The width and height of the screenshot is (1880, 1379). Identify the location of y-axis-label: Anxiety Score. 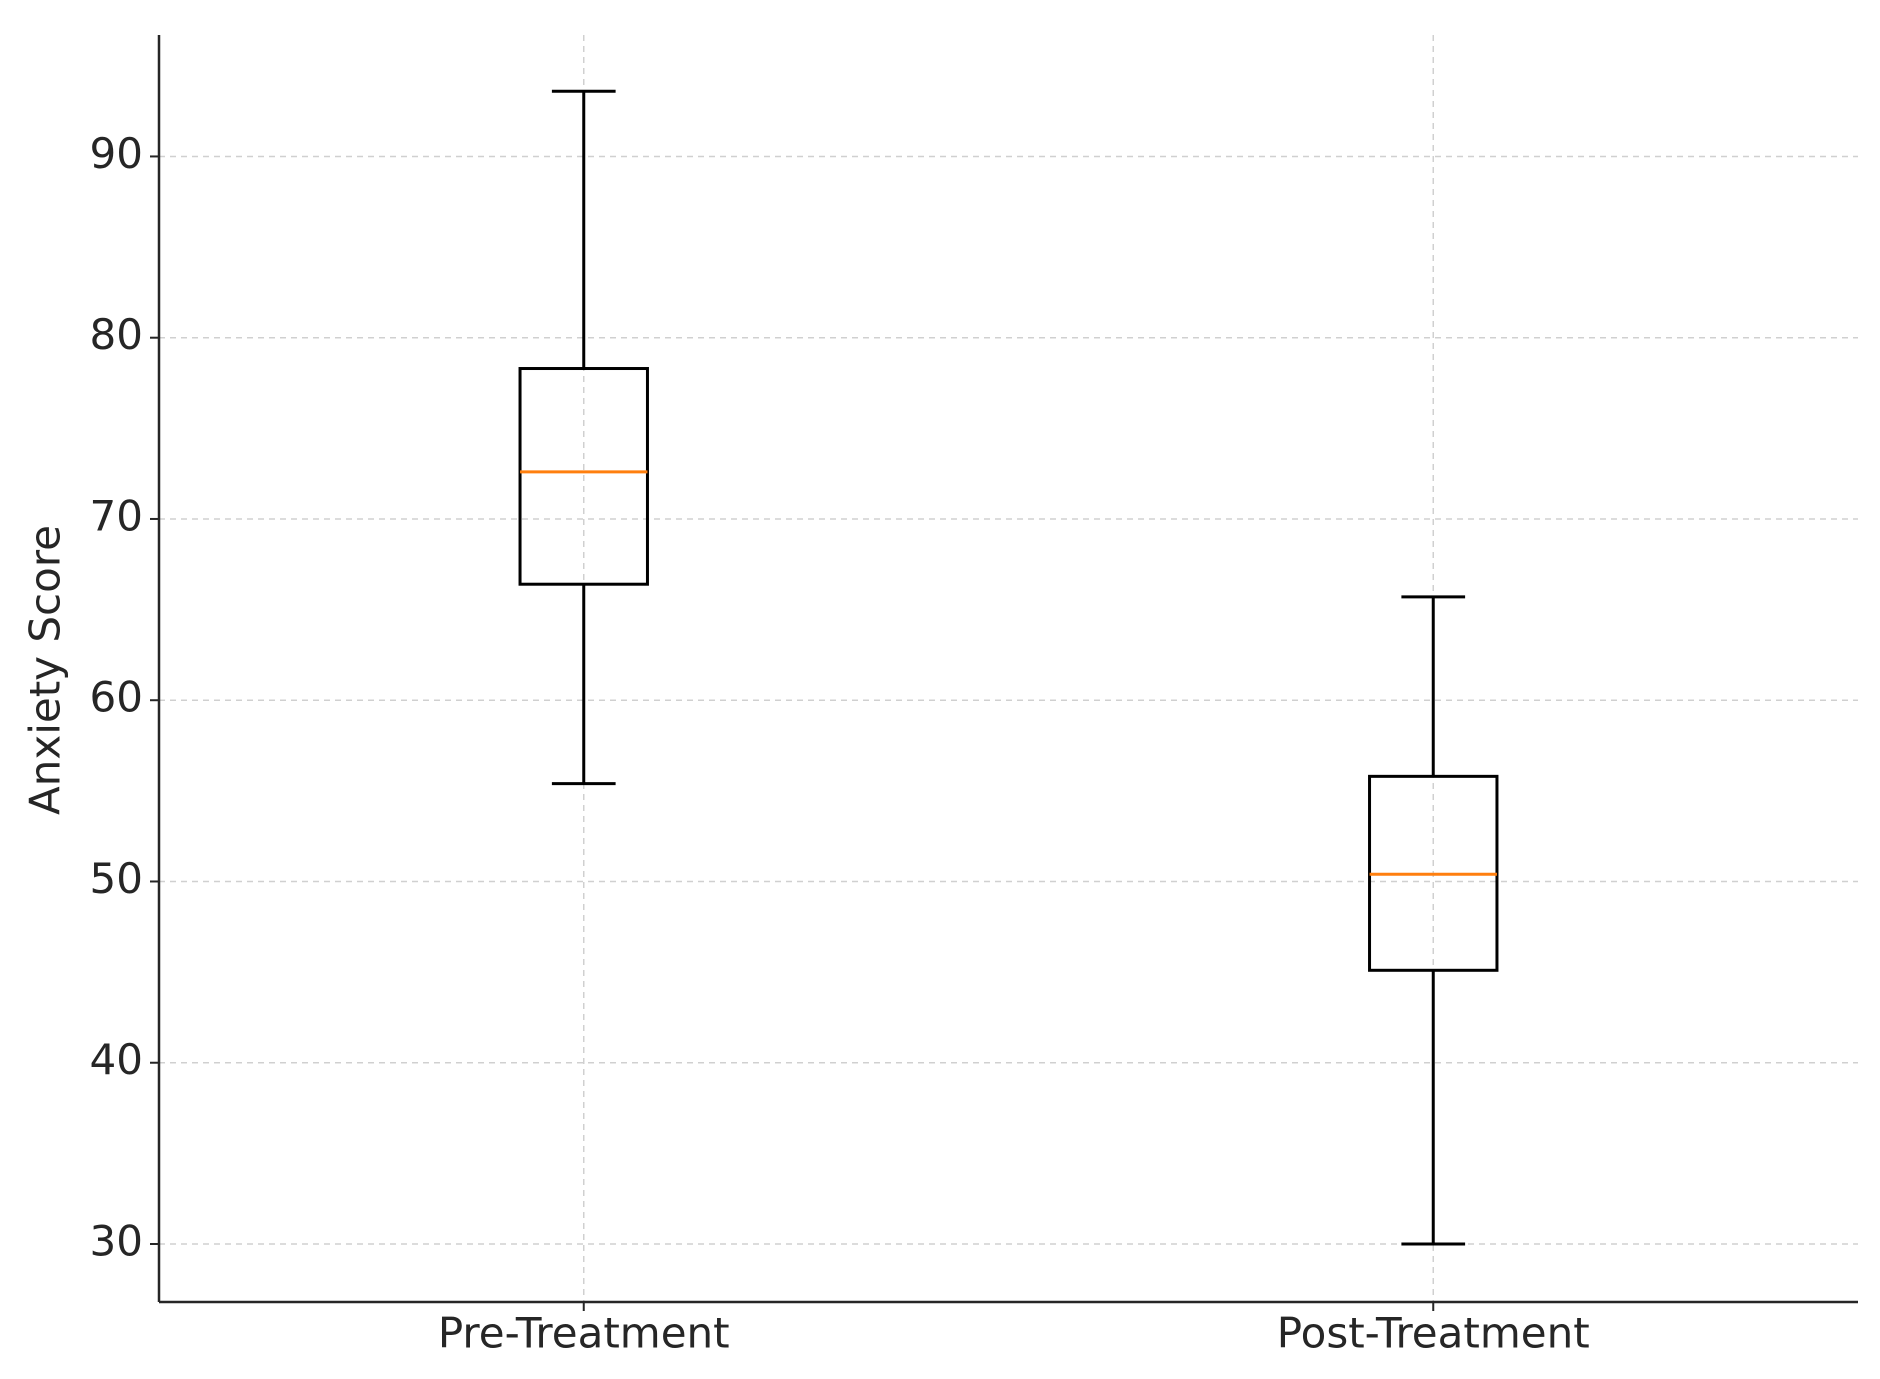
(45, 670).